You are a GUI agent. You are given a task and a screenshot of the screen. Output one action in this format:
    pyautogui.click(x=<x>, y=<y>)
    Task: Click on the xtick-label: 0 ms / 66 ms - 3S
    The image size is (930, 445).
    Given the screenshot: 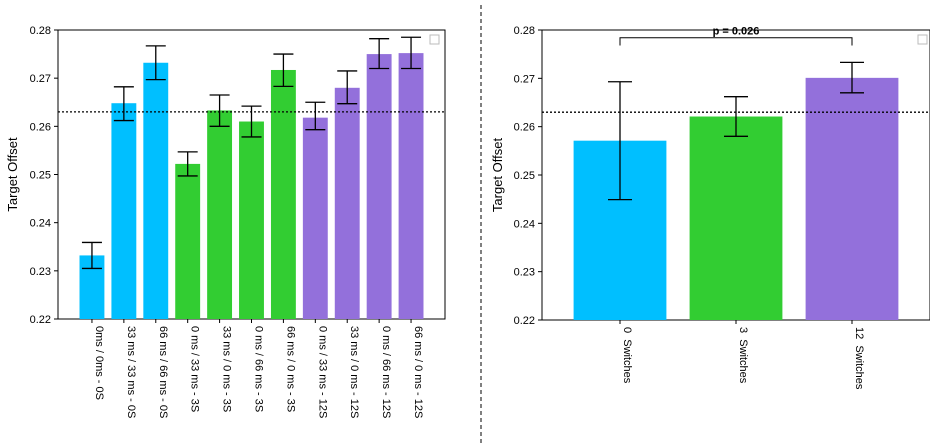 What is the action you would take?
    pyautogui.click(x=259, y=369)
    